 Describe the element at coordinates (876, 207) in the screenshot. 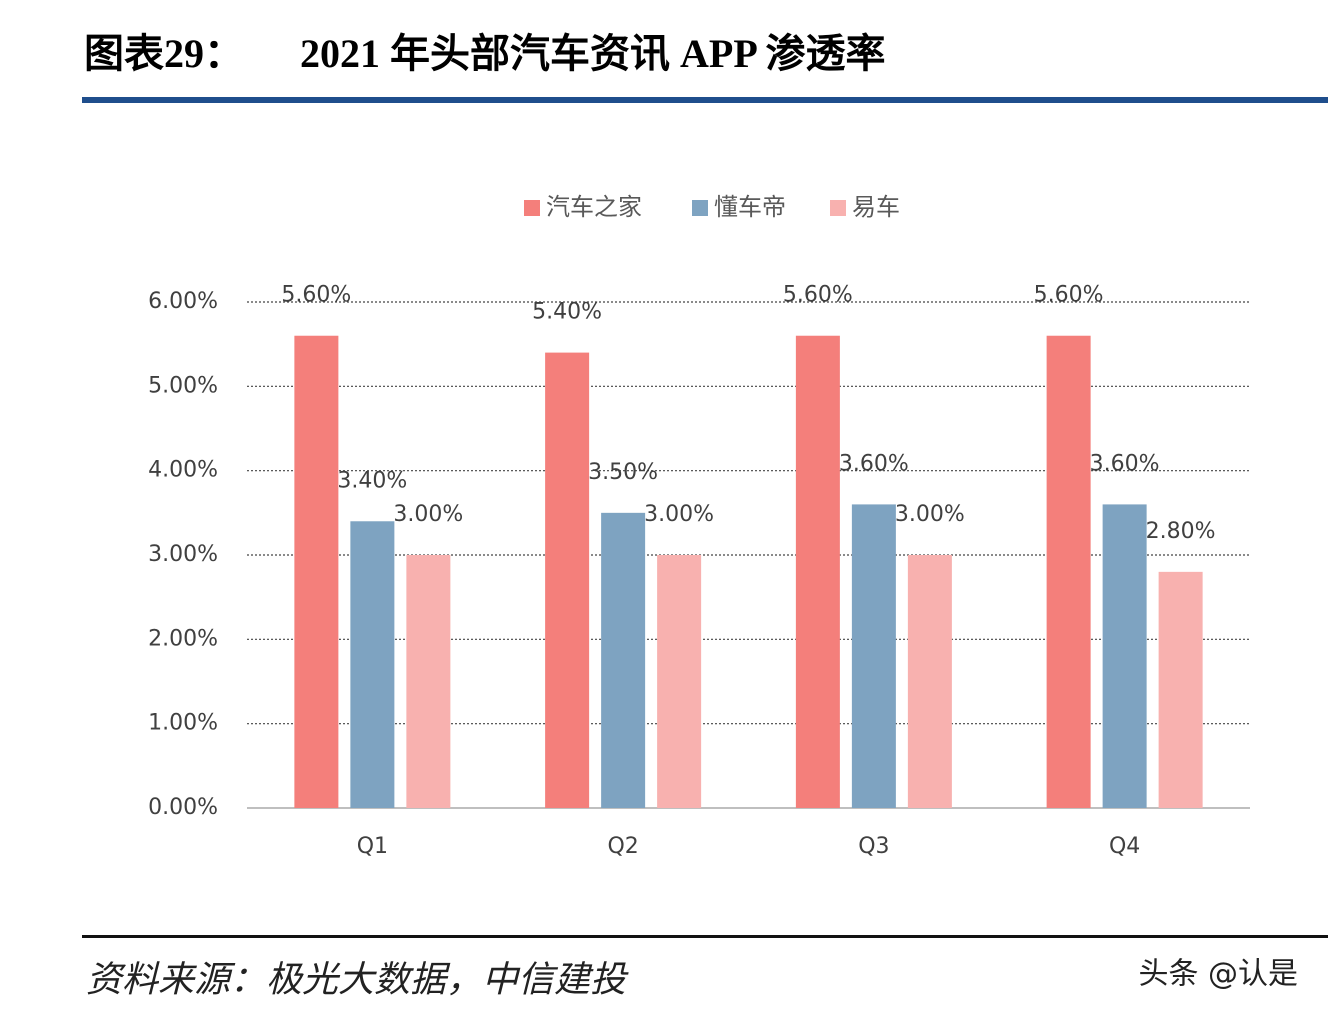

I see `legend-label: 易车` at that location.